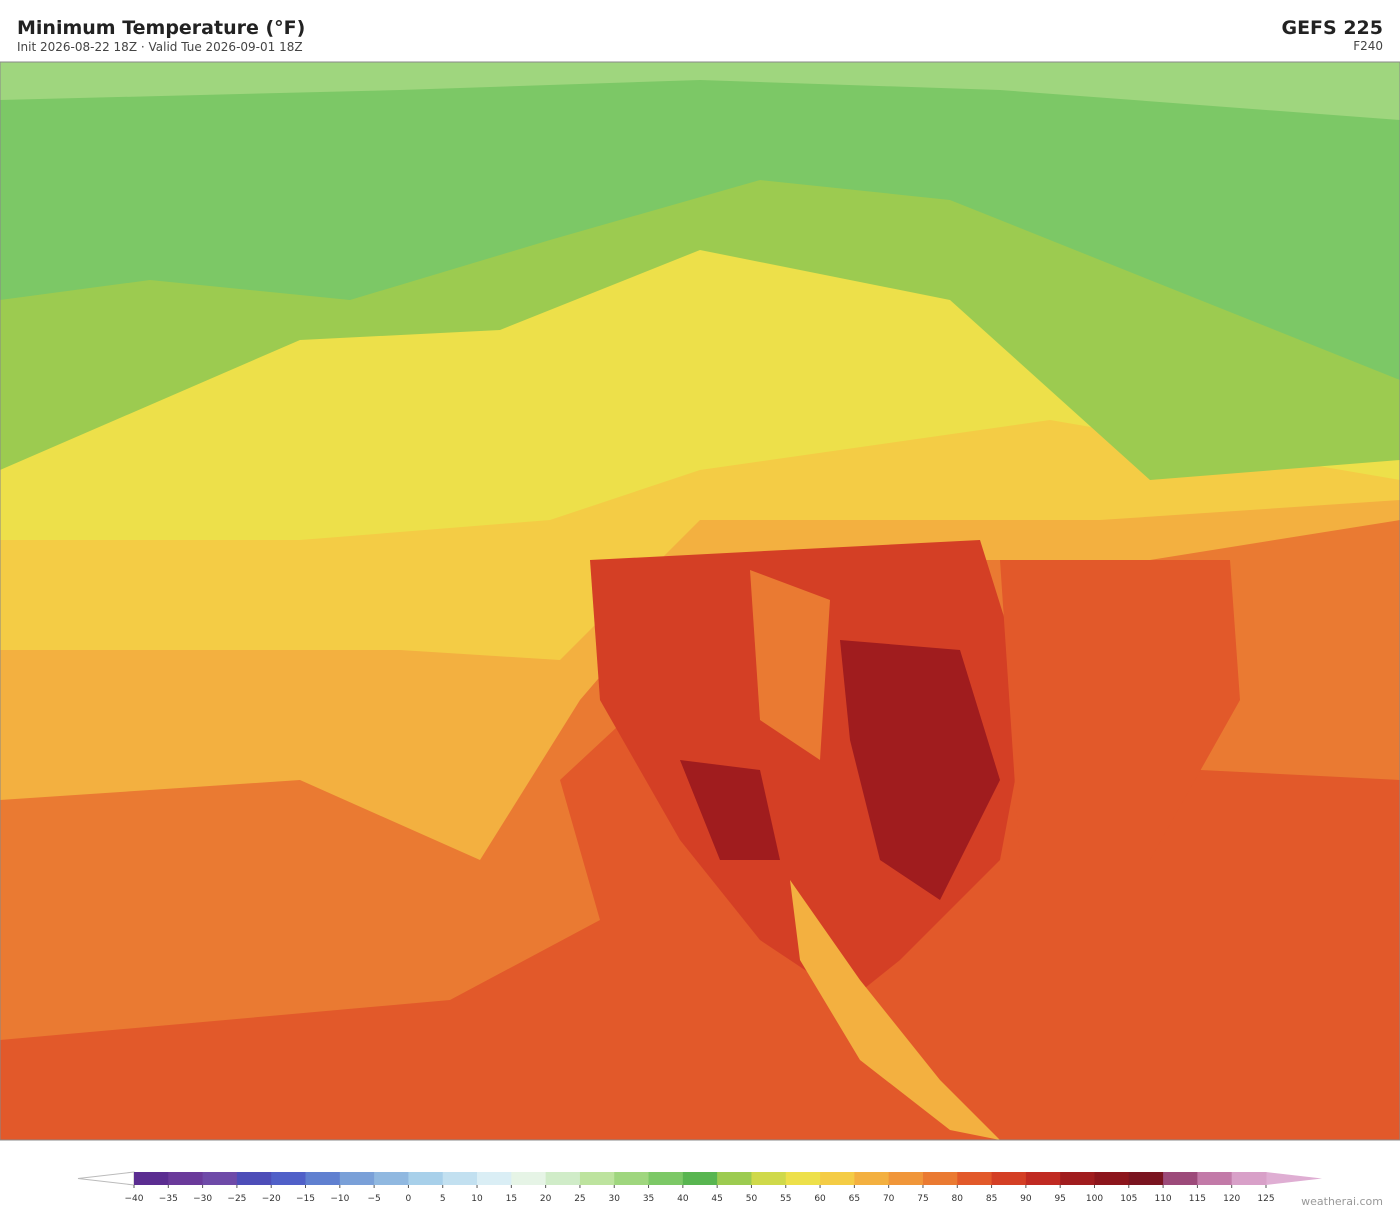  I want to click on colorbar-label: −20, so click(271, 1199).